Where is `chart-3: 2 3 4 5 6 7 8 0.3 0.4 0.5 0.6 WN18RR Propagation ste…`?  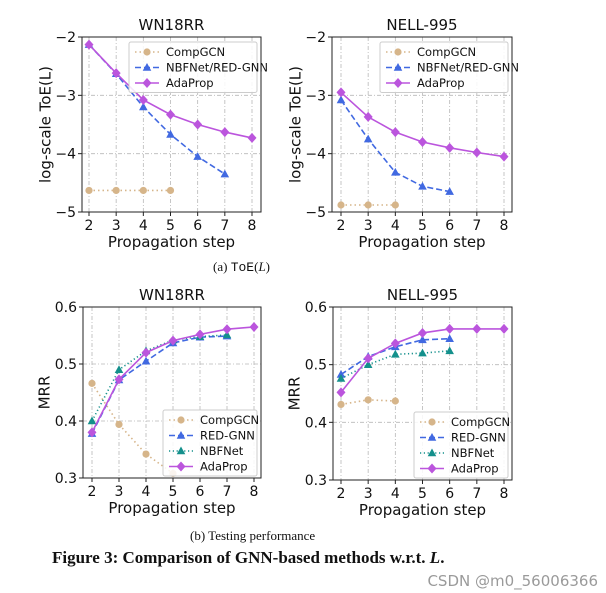 chart-3: 2 3 4 5 6 7 8 0.3 0.4 0.5 0.6 WN18RR Propagation ste… is located at coordinates (149, 401).